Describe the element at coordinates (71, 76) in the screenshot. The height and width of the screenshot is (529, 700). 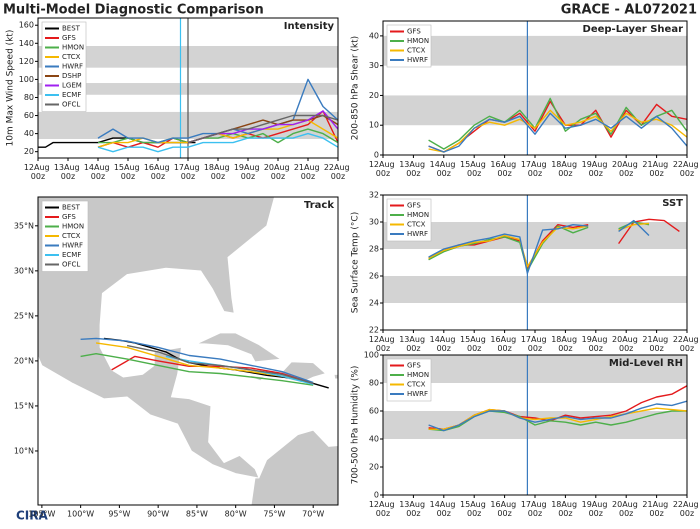
I see `legend-label: DSHP` at that location.